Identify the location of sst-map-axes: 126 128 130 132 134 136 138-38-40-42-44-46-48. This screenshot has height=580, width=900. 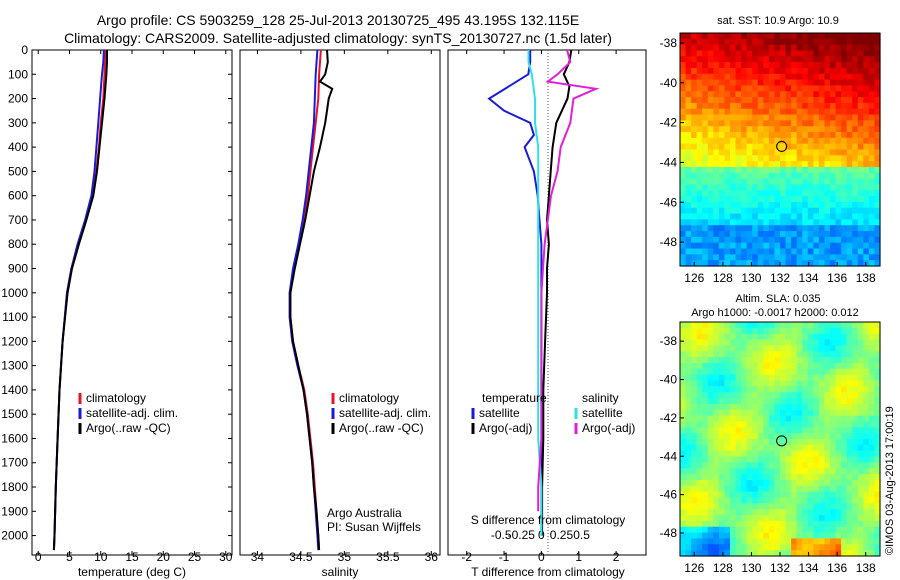
(768, 160).